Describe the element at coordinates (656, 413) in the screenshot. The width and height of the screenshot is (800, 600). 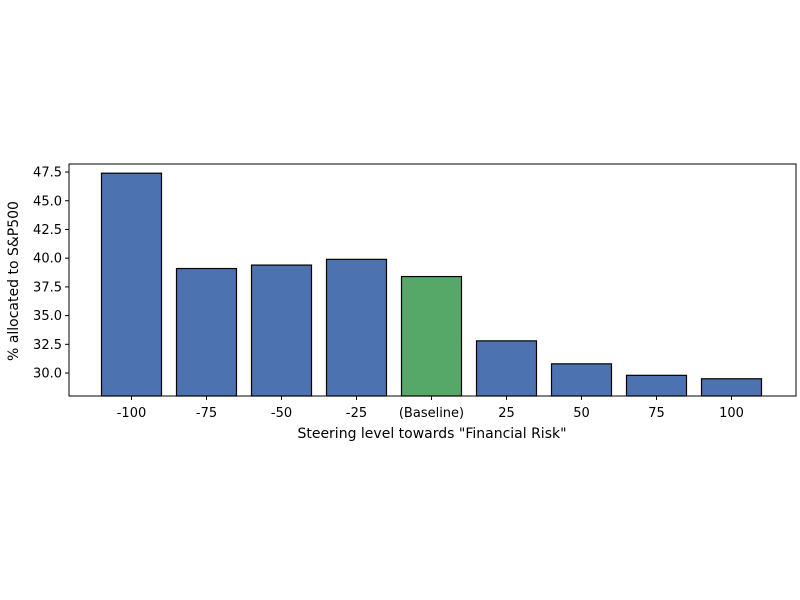
I see `x-tick-label-7: 75` at that location.